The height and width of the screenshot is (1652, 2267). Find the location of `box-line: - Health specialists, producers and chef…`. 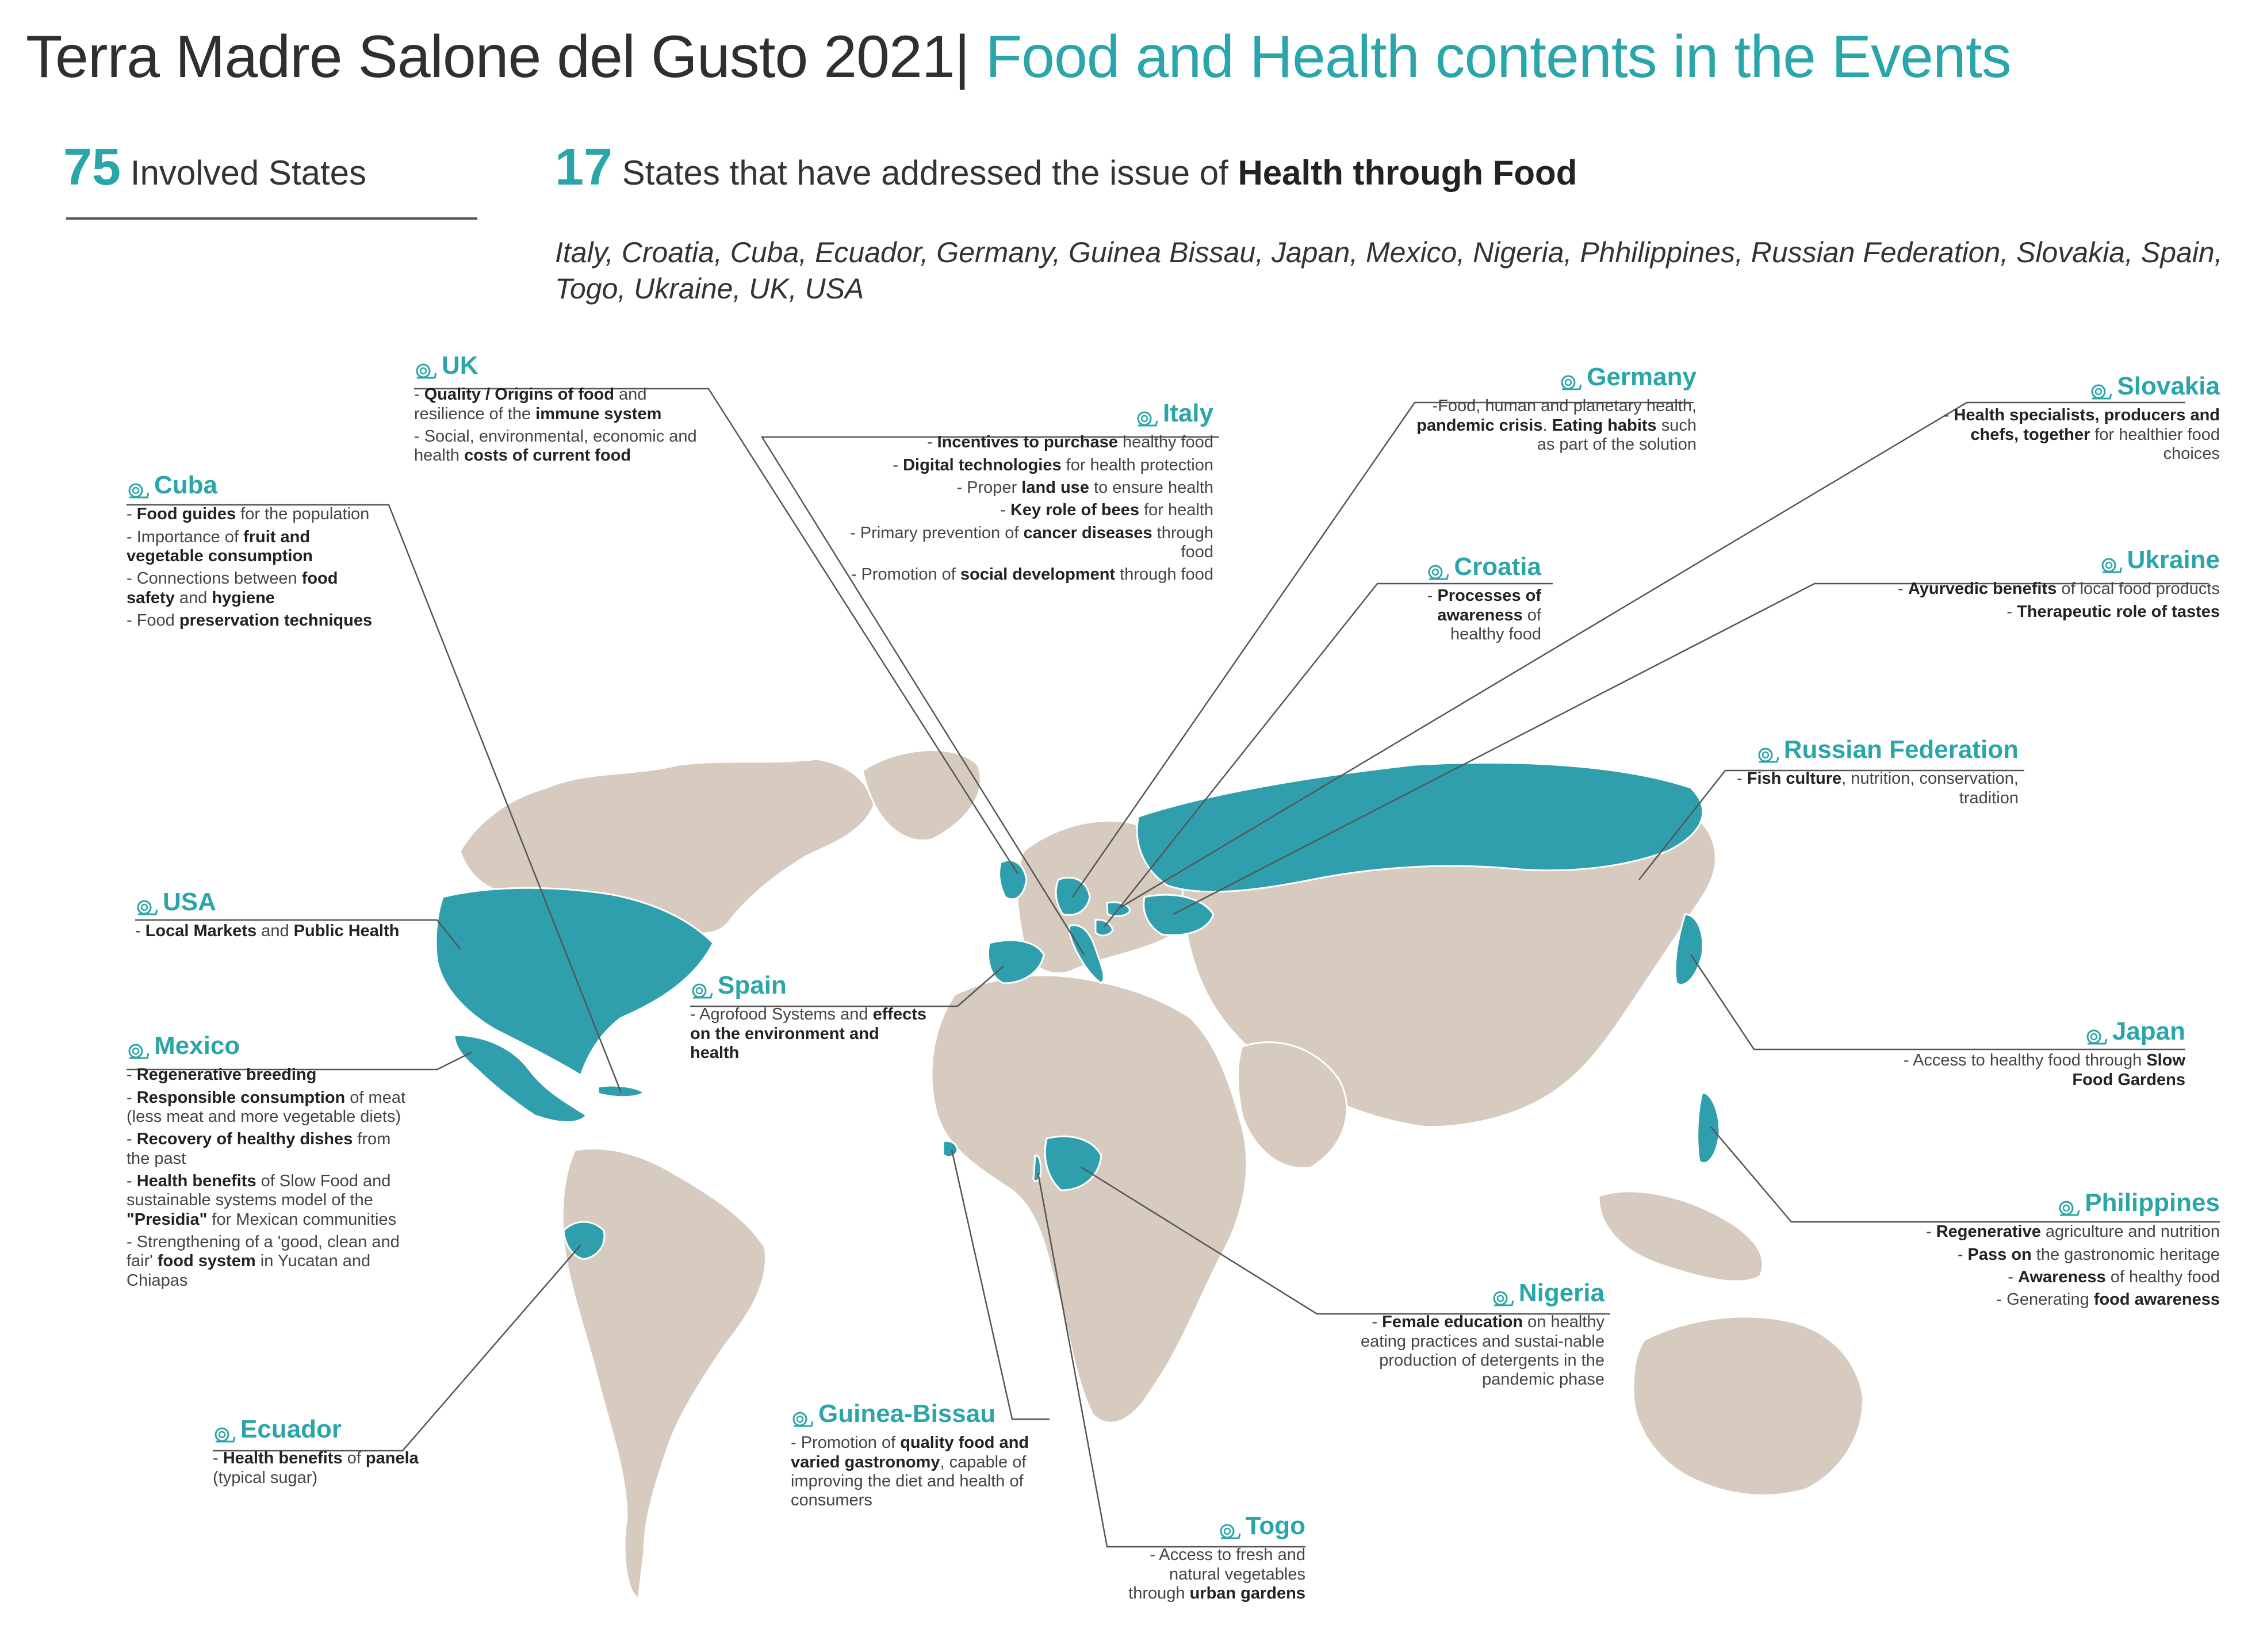

box-line: - Health specialists, producers and chef… is located at coordinates (2079, 434).